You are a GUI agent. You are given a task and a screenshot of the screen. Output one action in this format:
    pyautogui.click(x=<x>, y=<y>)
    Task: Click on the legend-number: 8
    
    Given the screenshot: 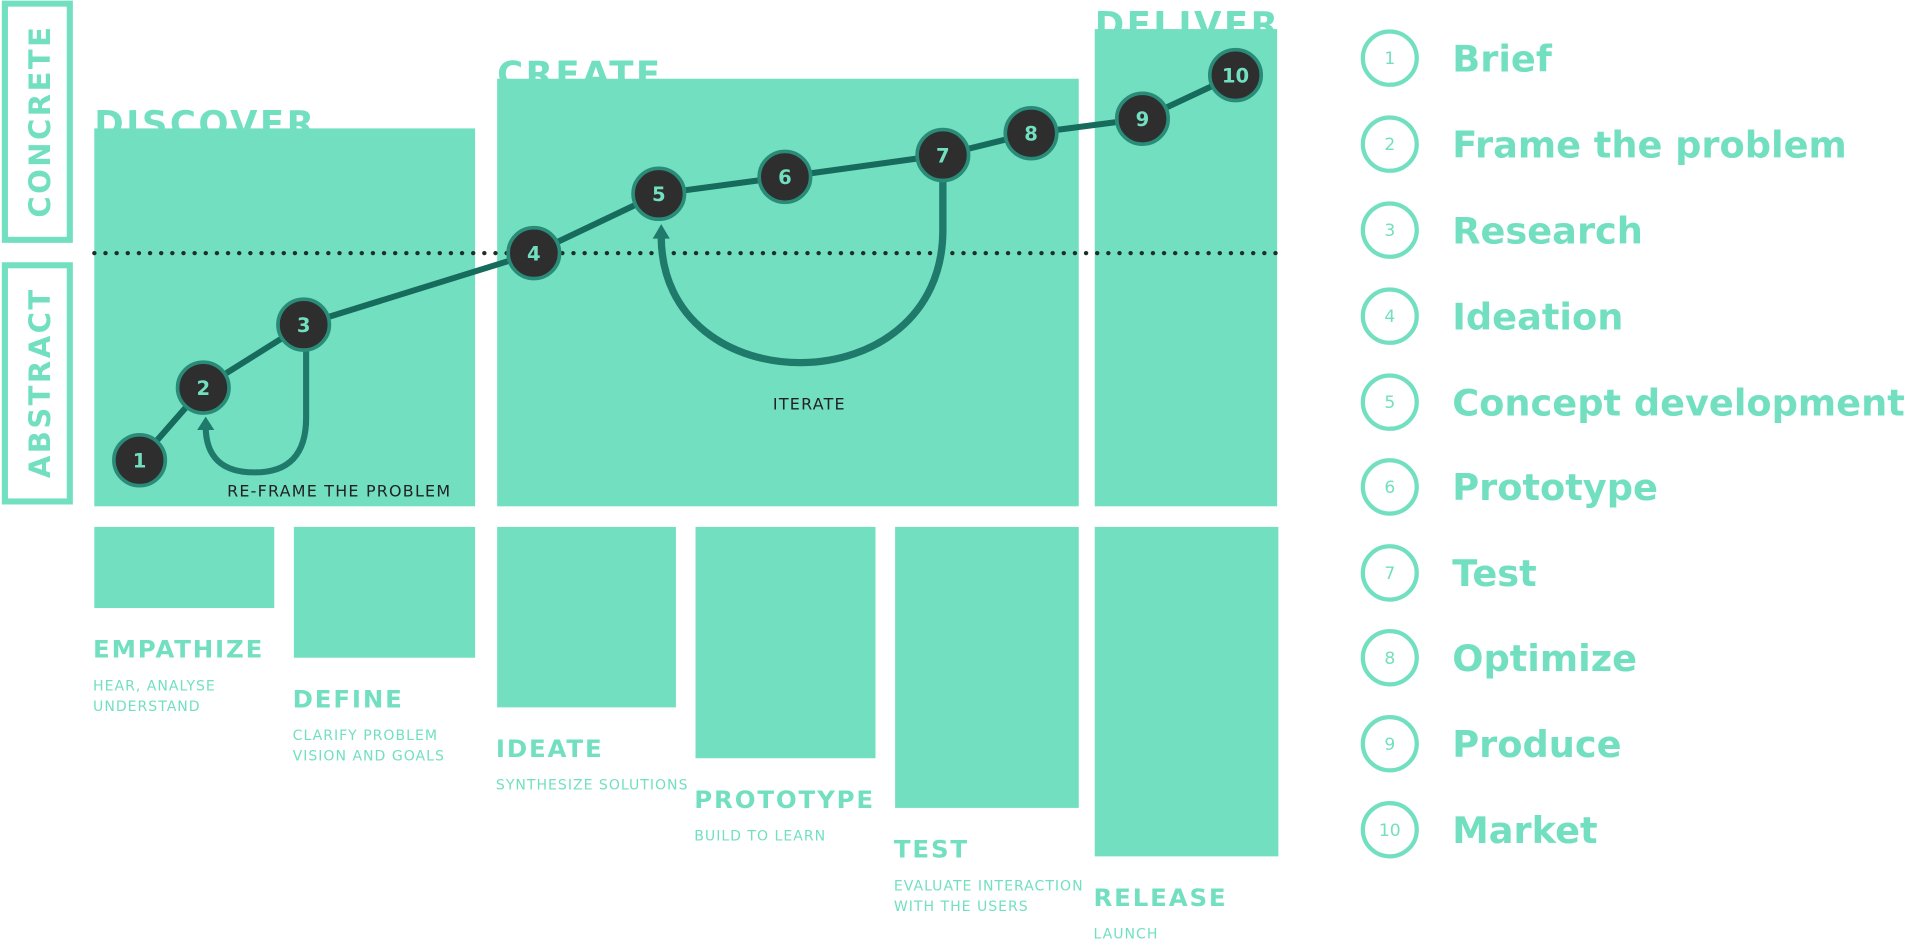 What is the action you would take?
    pyautogui.click(x=1389, y=659)
    